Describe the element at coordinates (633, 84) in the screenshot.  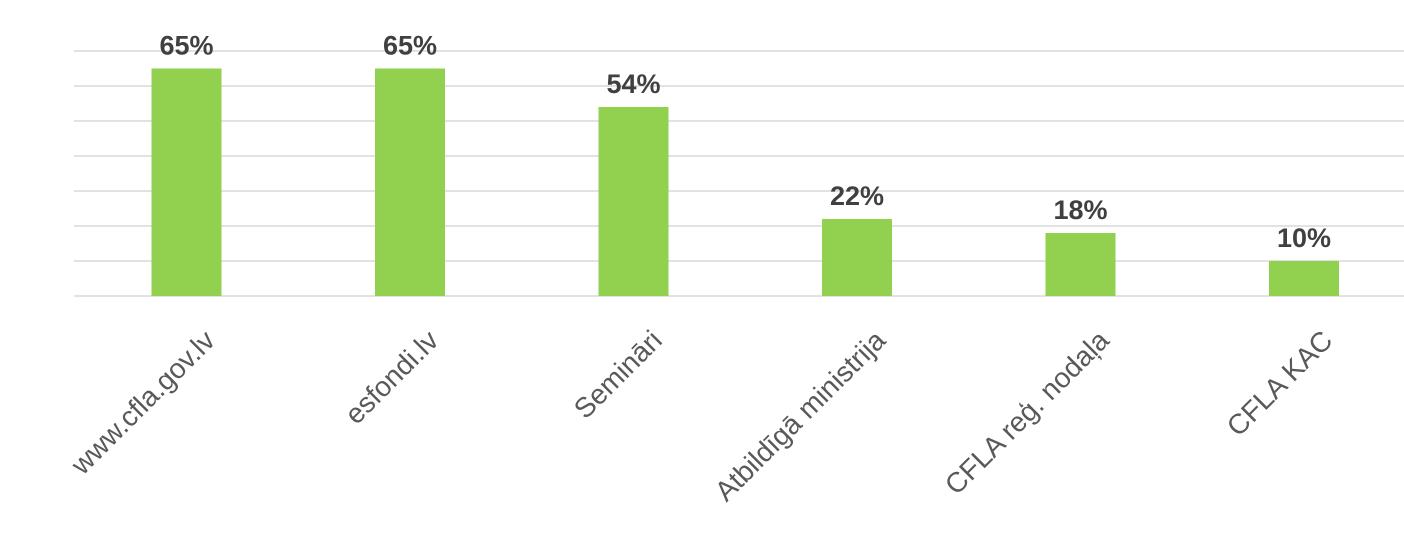
I see `data-label-2: 54%` at that location.